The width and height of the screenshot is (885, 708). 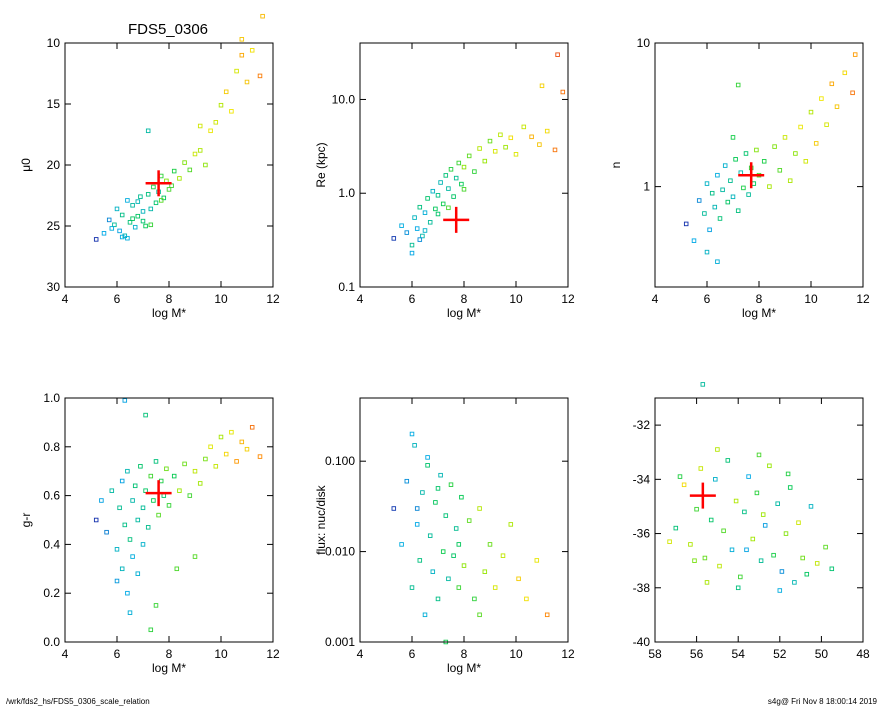 I want to click on panel-gr: 4 6 8 10 12 0.0 0.2 0.4 0.6 0.8 1.0 log M* g-r, so click(x=149, y=533).